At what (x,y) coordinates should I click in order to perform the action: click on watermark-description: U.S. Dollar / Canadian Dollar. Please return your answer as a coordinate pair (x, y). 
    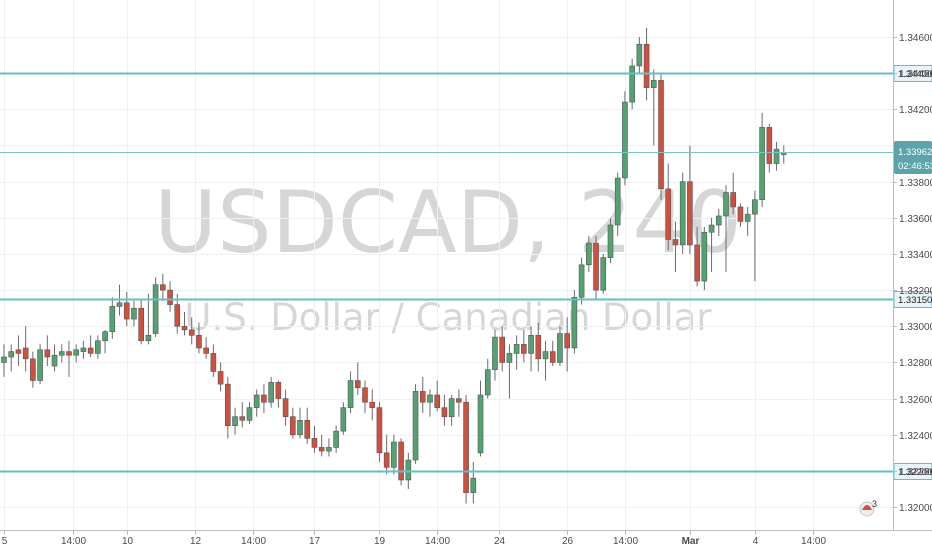
    Looking at the image, I should click on (448, 317).